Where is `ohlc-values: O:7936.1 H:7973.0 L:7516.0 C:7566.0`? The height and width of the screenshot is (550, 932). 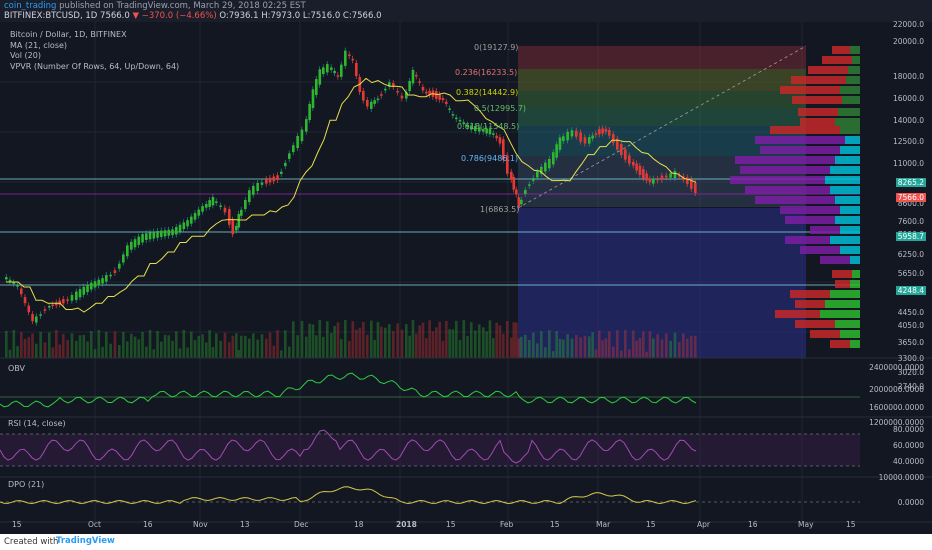 ohlc-values: O:7936.1 H:7973.0 L:7516.0 C:7566.0 is located at coordinates (300, 16).